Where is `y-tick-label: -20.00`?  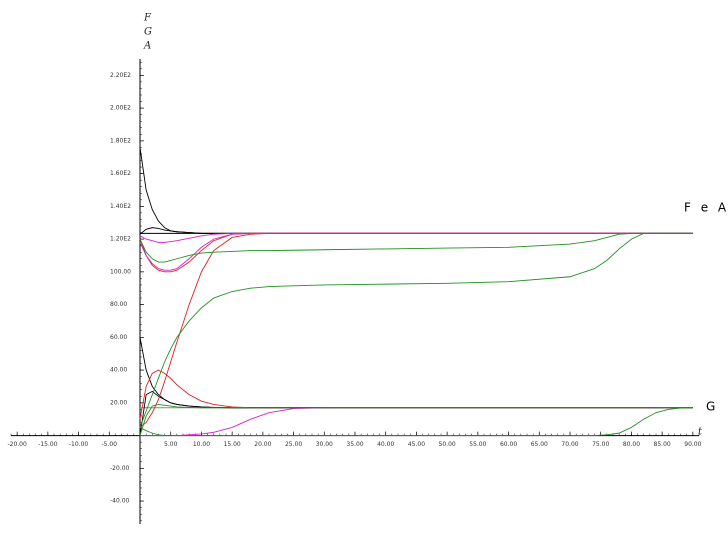
y-tick-label: -20.00 is located at coordinates (120, 468).